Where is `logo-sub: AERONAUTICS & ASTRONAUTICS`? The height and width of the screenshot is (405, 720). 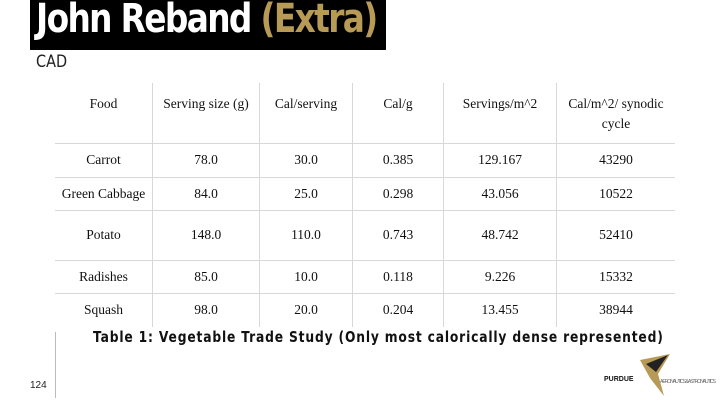 logo-sub: AERONAUTICS & ASTRONAUTICS is located at coordinates (688, 382).